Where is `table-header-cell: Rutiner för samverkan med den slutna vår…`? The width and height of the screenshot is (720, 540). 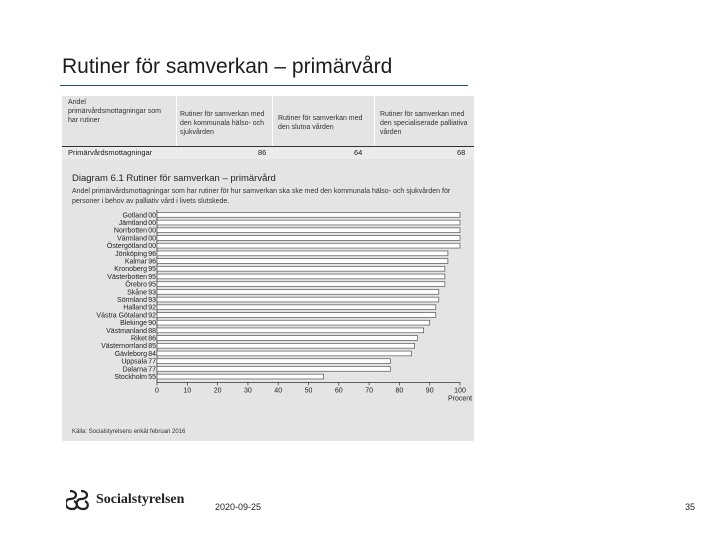 table-header-cell: Rutiner för samverkan med den slutna vår… is located at coordinates (320, 123).